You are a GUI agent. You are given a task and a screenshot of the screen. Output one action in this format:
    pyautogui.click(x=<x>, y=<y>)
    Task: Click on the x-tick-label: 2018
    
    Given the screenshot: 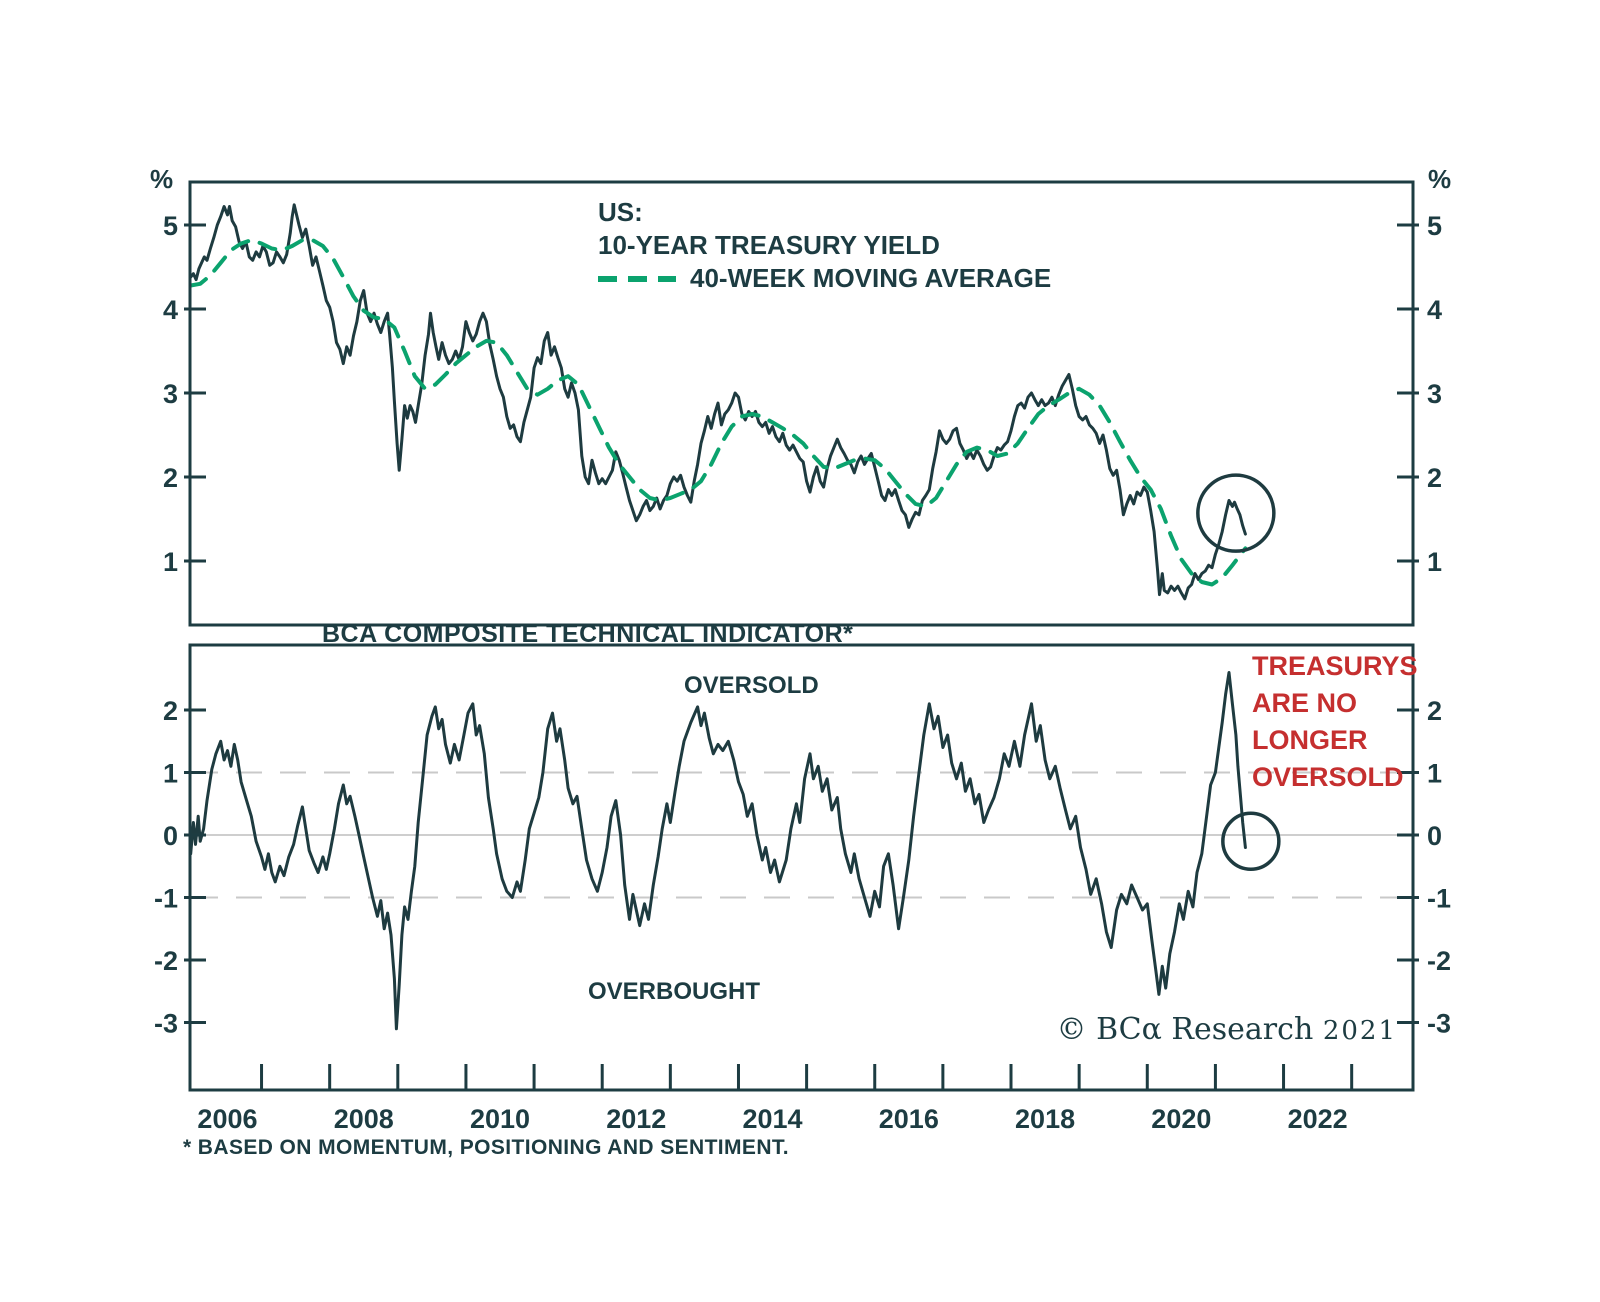 What is the action you would take?
    pyautogui.click(x=1045, y=1119)
    